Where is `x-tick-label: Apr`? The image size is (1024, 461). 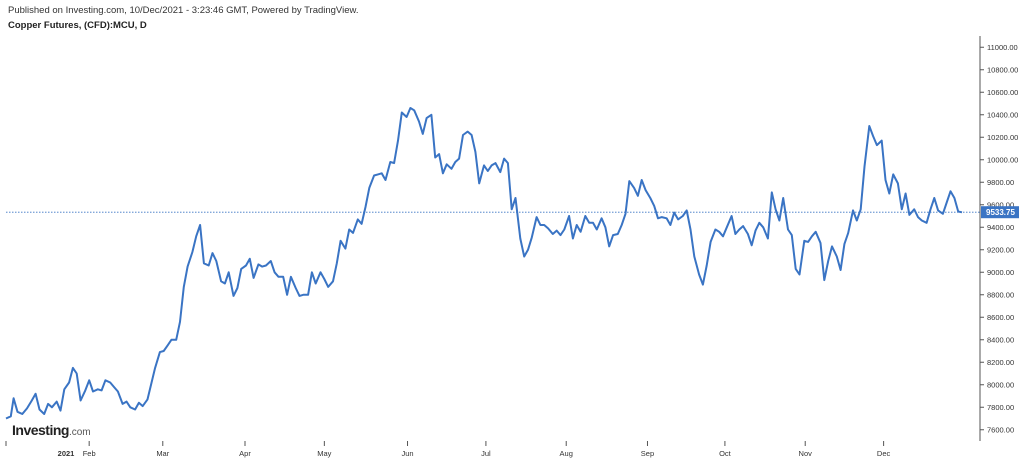
x-tick-label: Apr is located at coordinates (245, 453).